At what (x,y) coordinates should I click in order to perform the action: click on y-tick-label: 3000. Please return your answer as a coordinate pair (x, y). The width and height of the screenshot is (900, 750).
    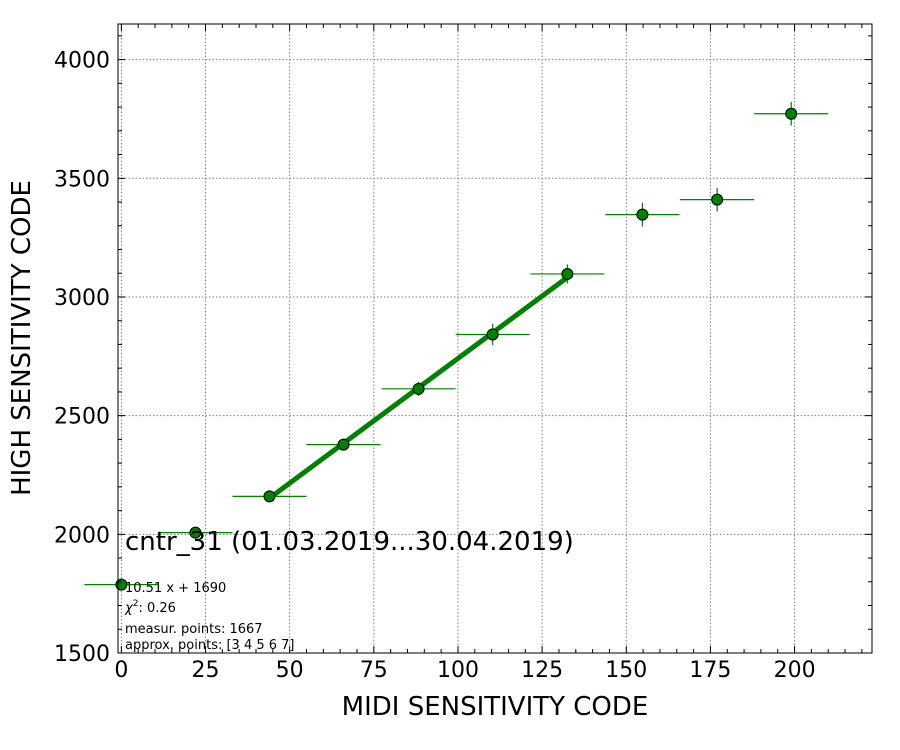
    Looking at the image, I should click on (82, 298).